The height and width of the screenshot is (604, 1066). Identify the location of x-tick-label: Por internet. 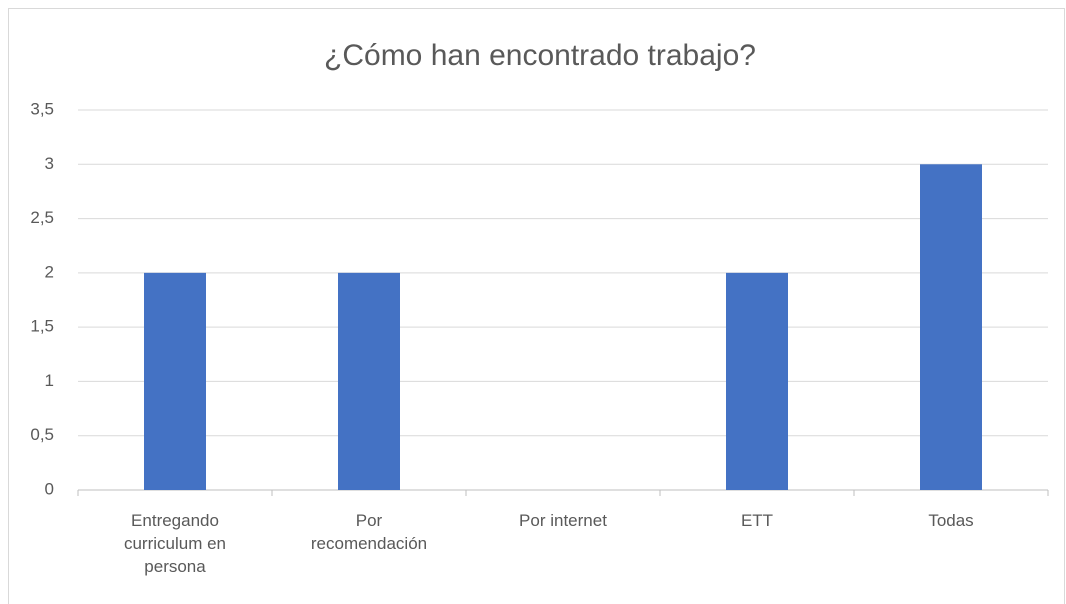
(563, 520).